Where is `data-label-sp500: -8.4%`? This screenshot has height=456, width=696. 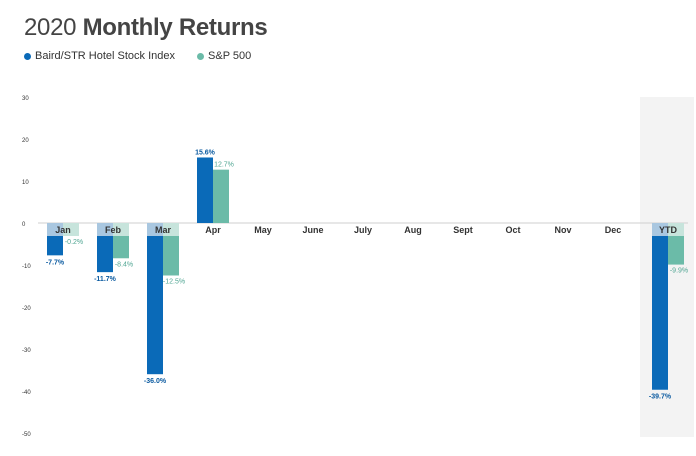 data-label-sp500: -8.4% is located at coordinates (124, 264).